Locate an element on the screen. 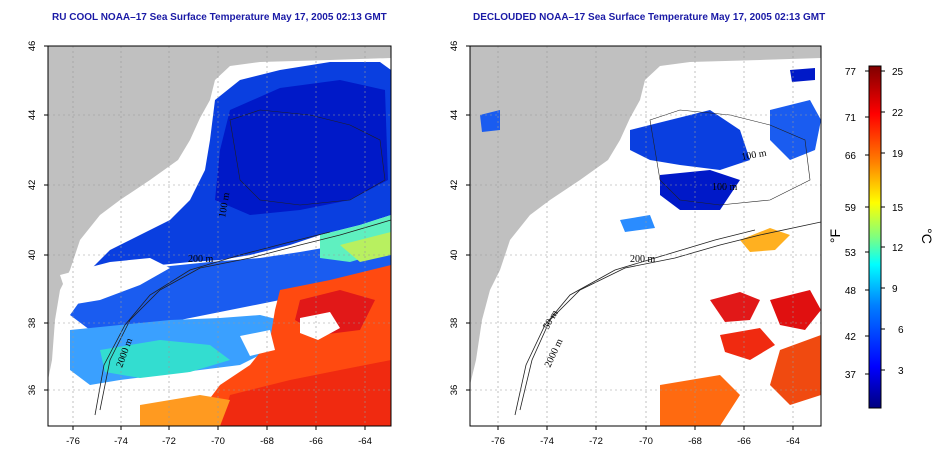 This screenshot has height=475, width=950. celsius-tick: 22 is located at coordinates (898, 113).